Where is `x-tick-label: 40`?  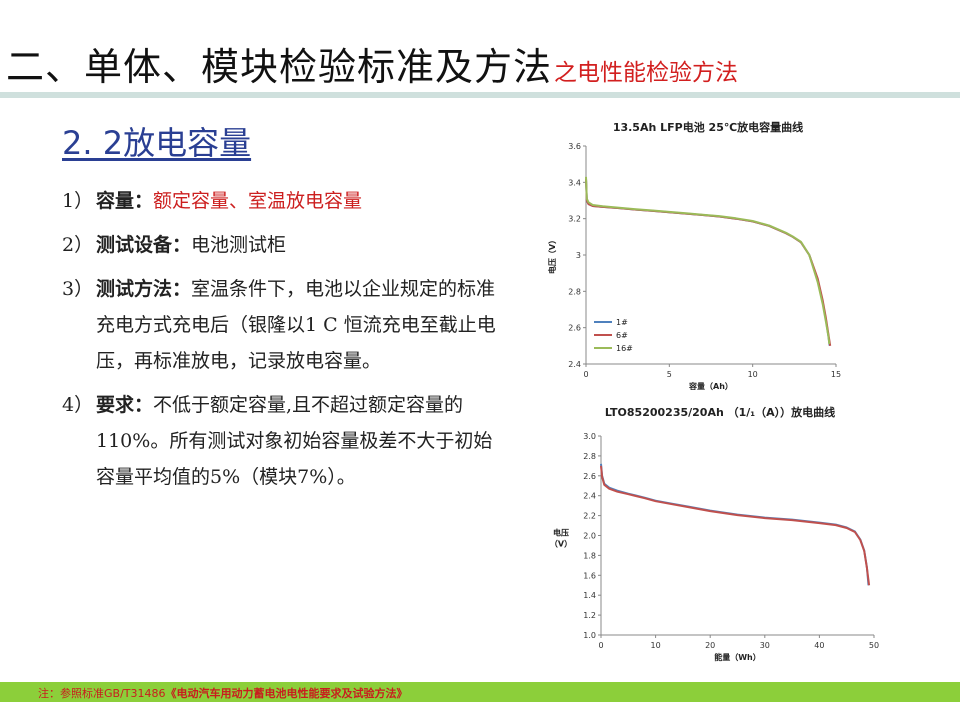
x-tick-label: 40 is located at coordinates (819, 645).